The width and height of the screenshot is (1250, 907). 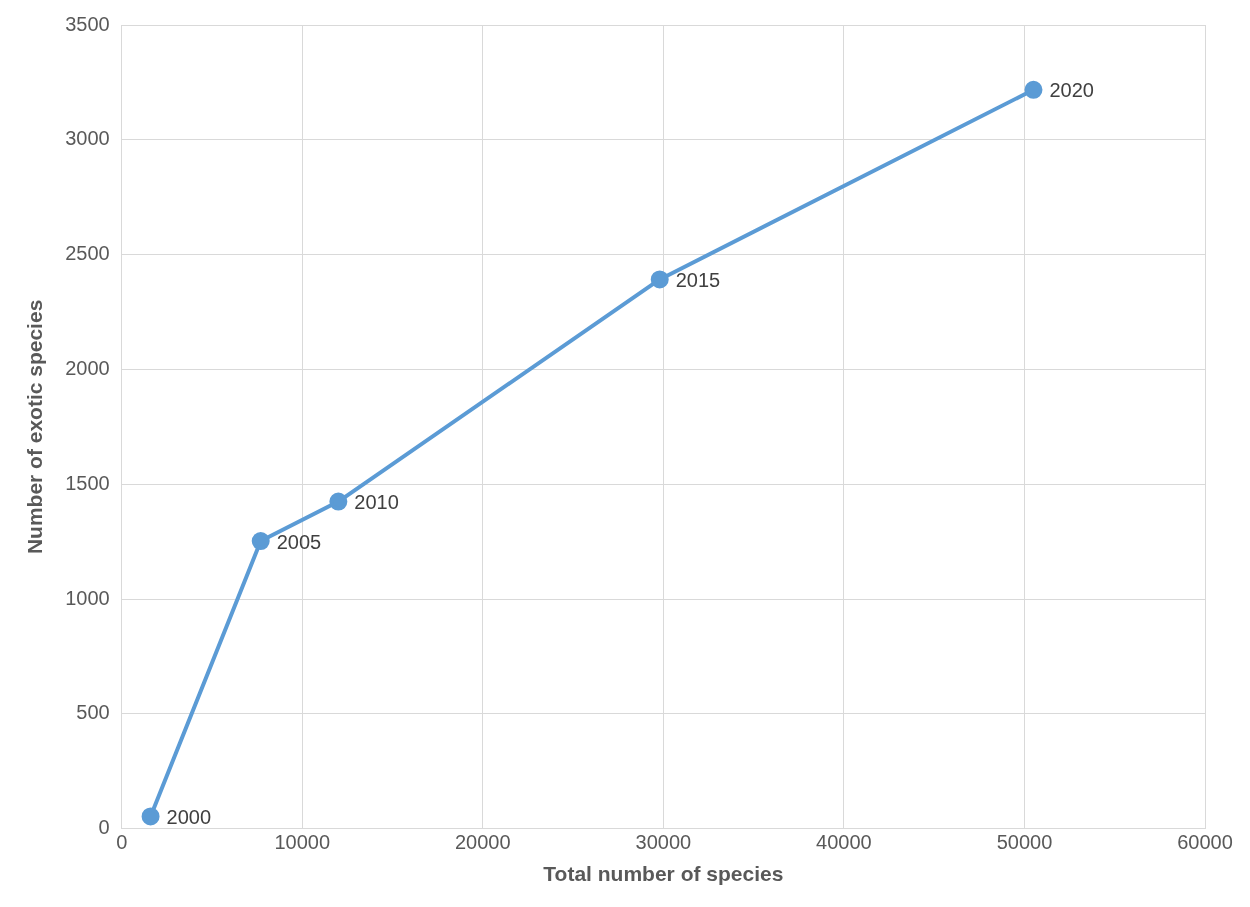 What do you see at coordinates (698, 279) in the screenshot?
I see `annotation: 2015` at bounding box center [698, 279].